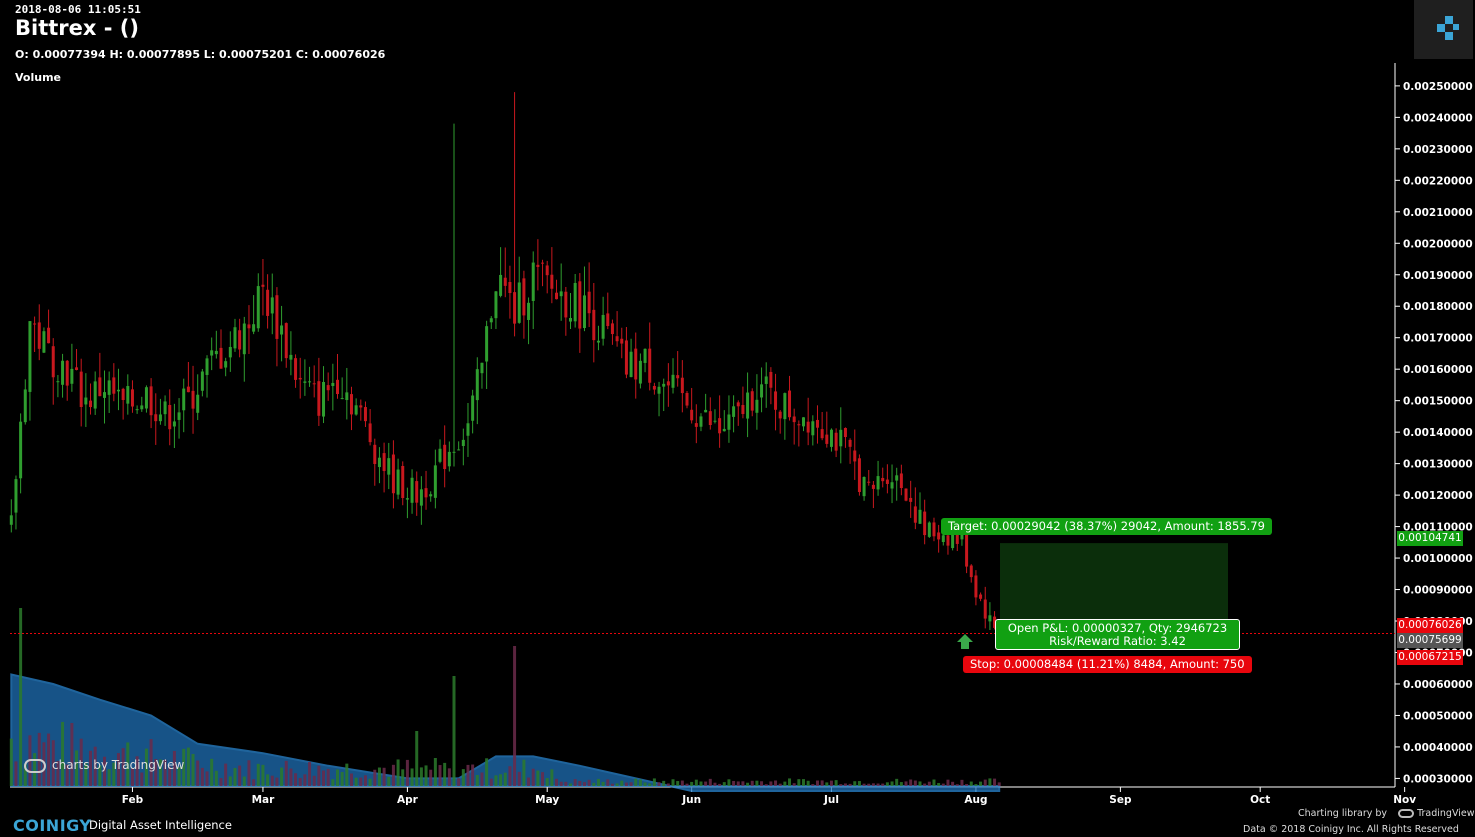  Describe the element at coordinates (118, 765) in the screenshot. I see `watermark-text: charts by TradingView` at that location.